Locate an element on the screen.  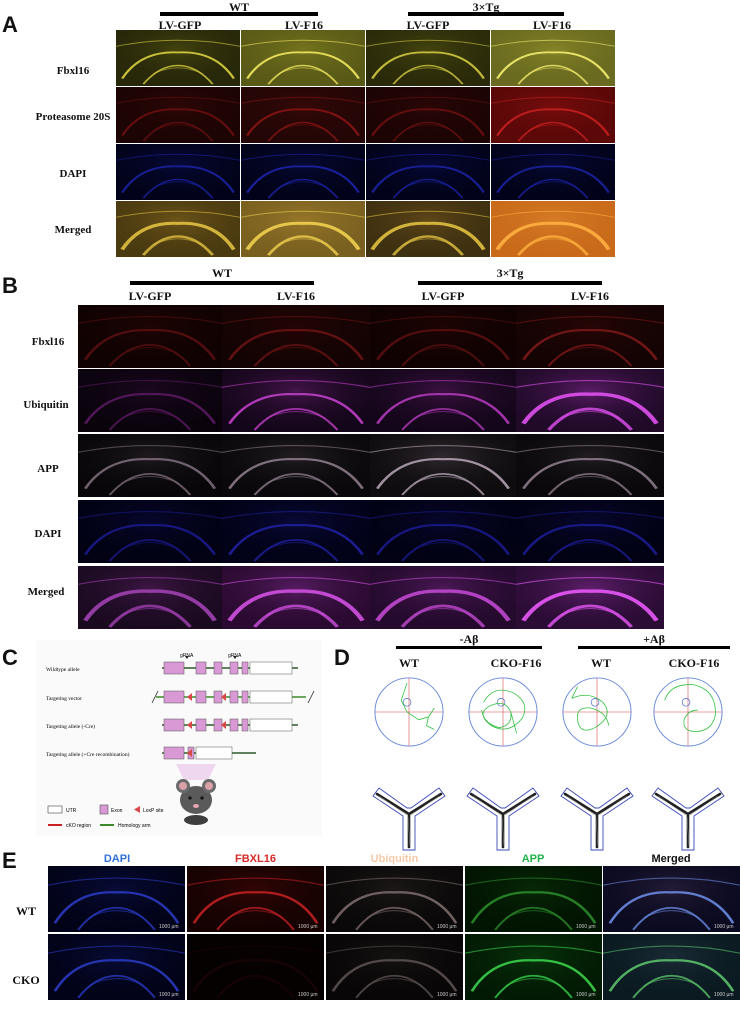
panel-e-tile-wt-merged is located at coordinates (671, 899).